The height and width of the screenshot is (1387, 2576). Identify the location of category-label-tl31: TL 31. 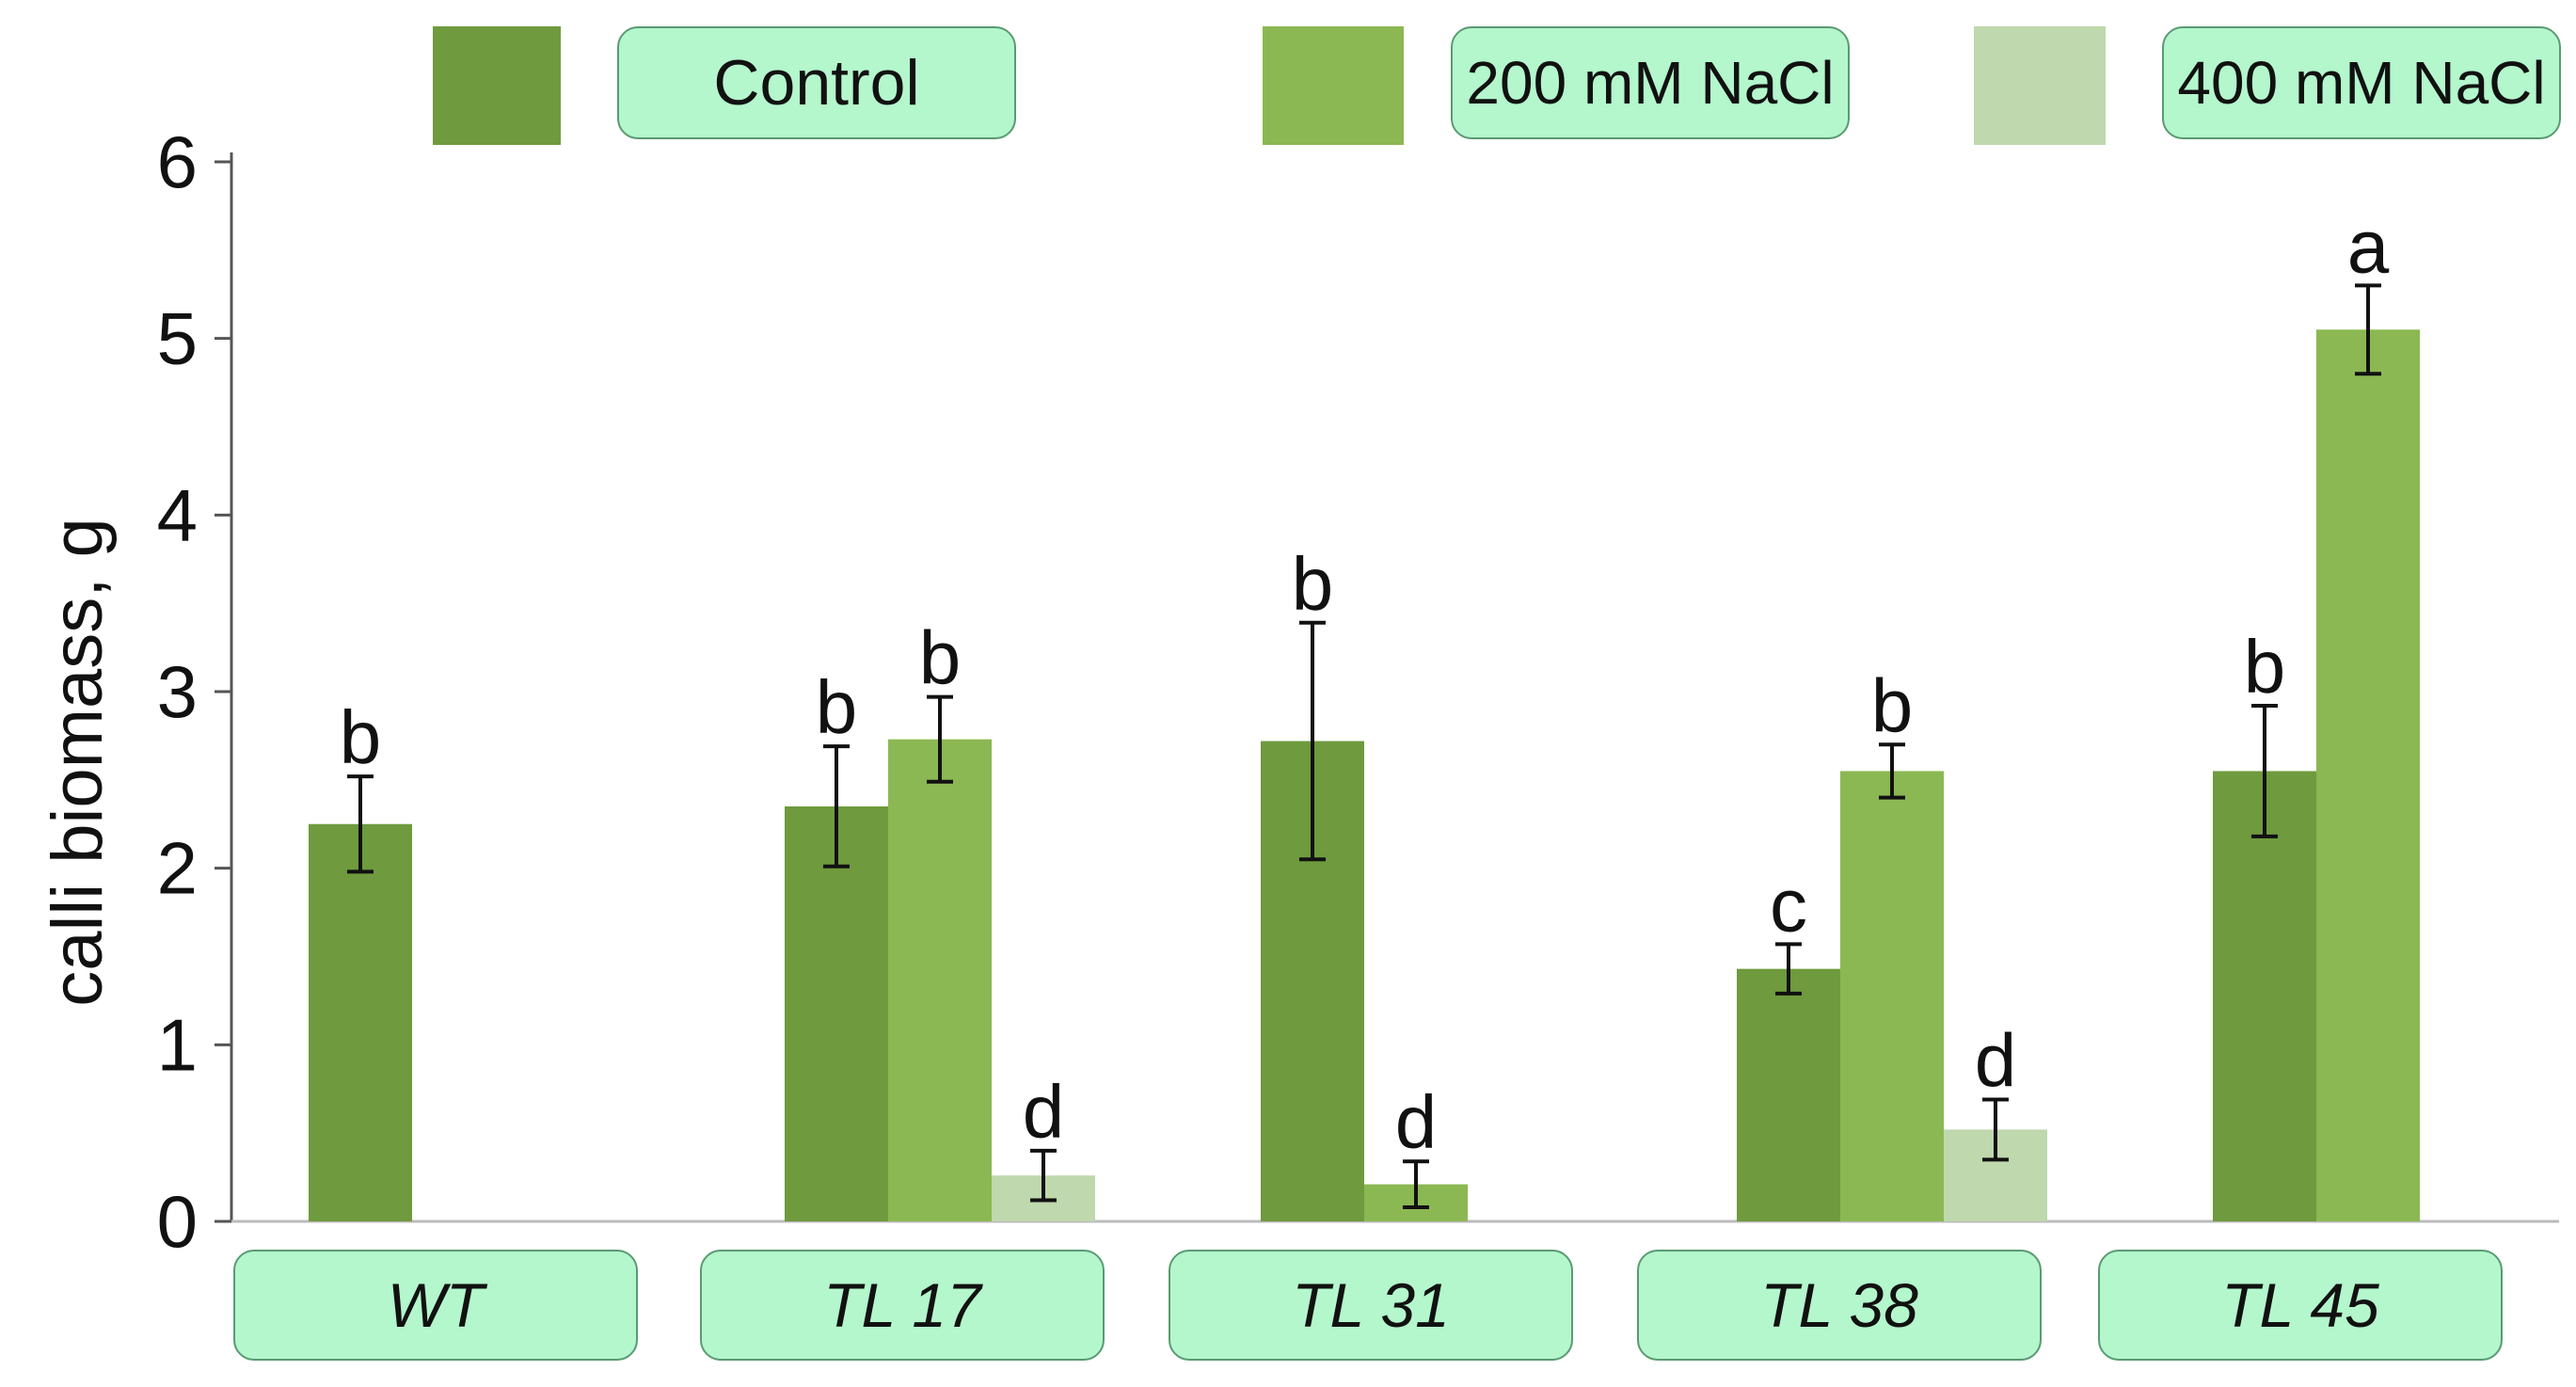
(1371, 1305).